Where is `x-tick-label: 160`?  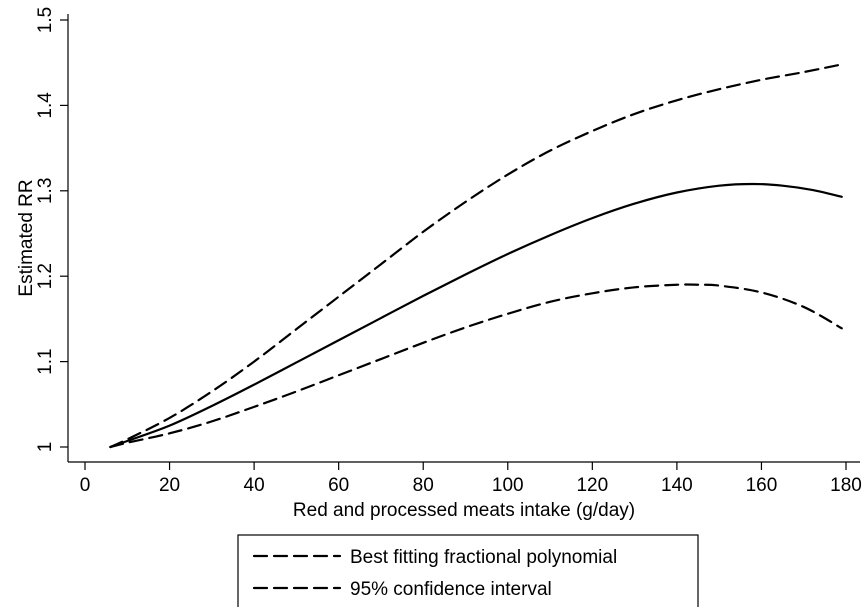 x-tick-label: 160 is located at coordinates (762, 485).